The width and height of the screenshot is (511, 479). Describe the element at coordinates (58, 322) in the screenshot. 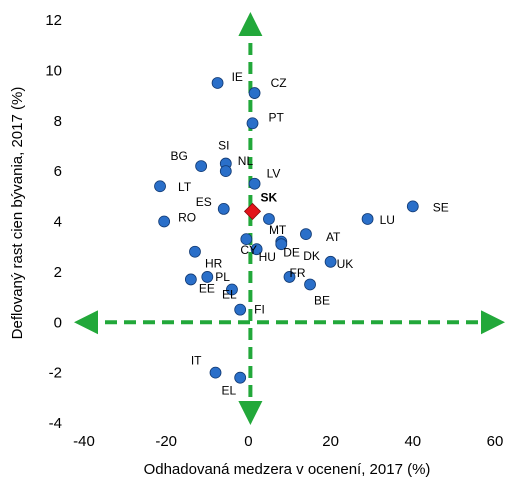

I see `y-tick-label: 0` at that location.